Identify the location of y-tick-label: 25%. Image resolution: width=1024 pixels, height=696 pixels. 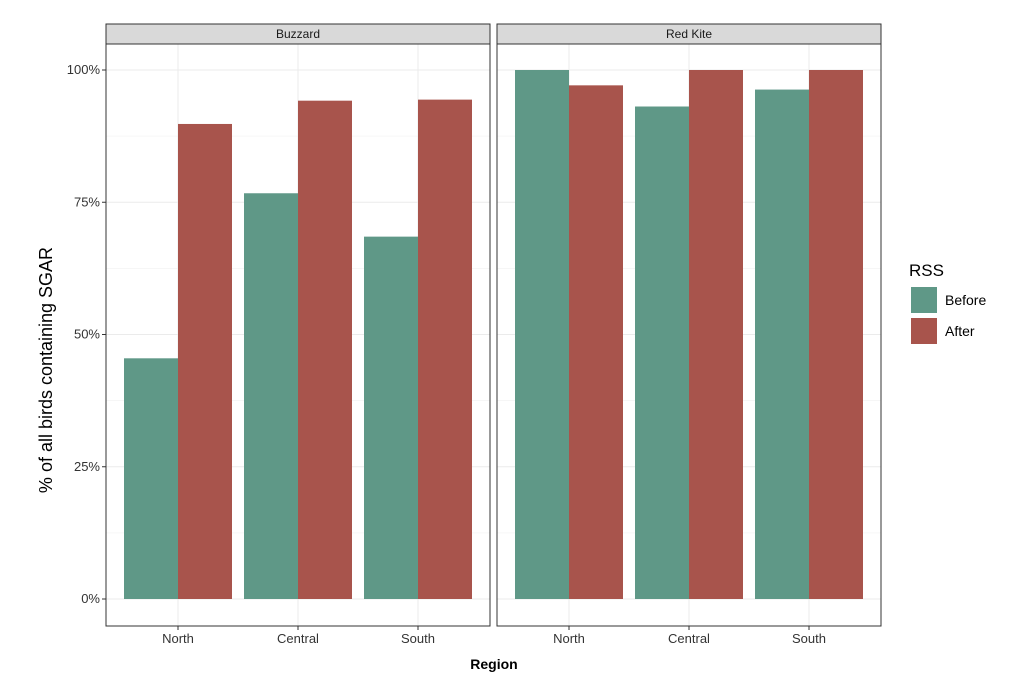
(87, 466).